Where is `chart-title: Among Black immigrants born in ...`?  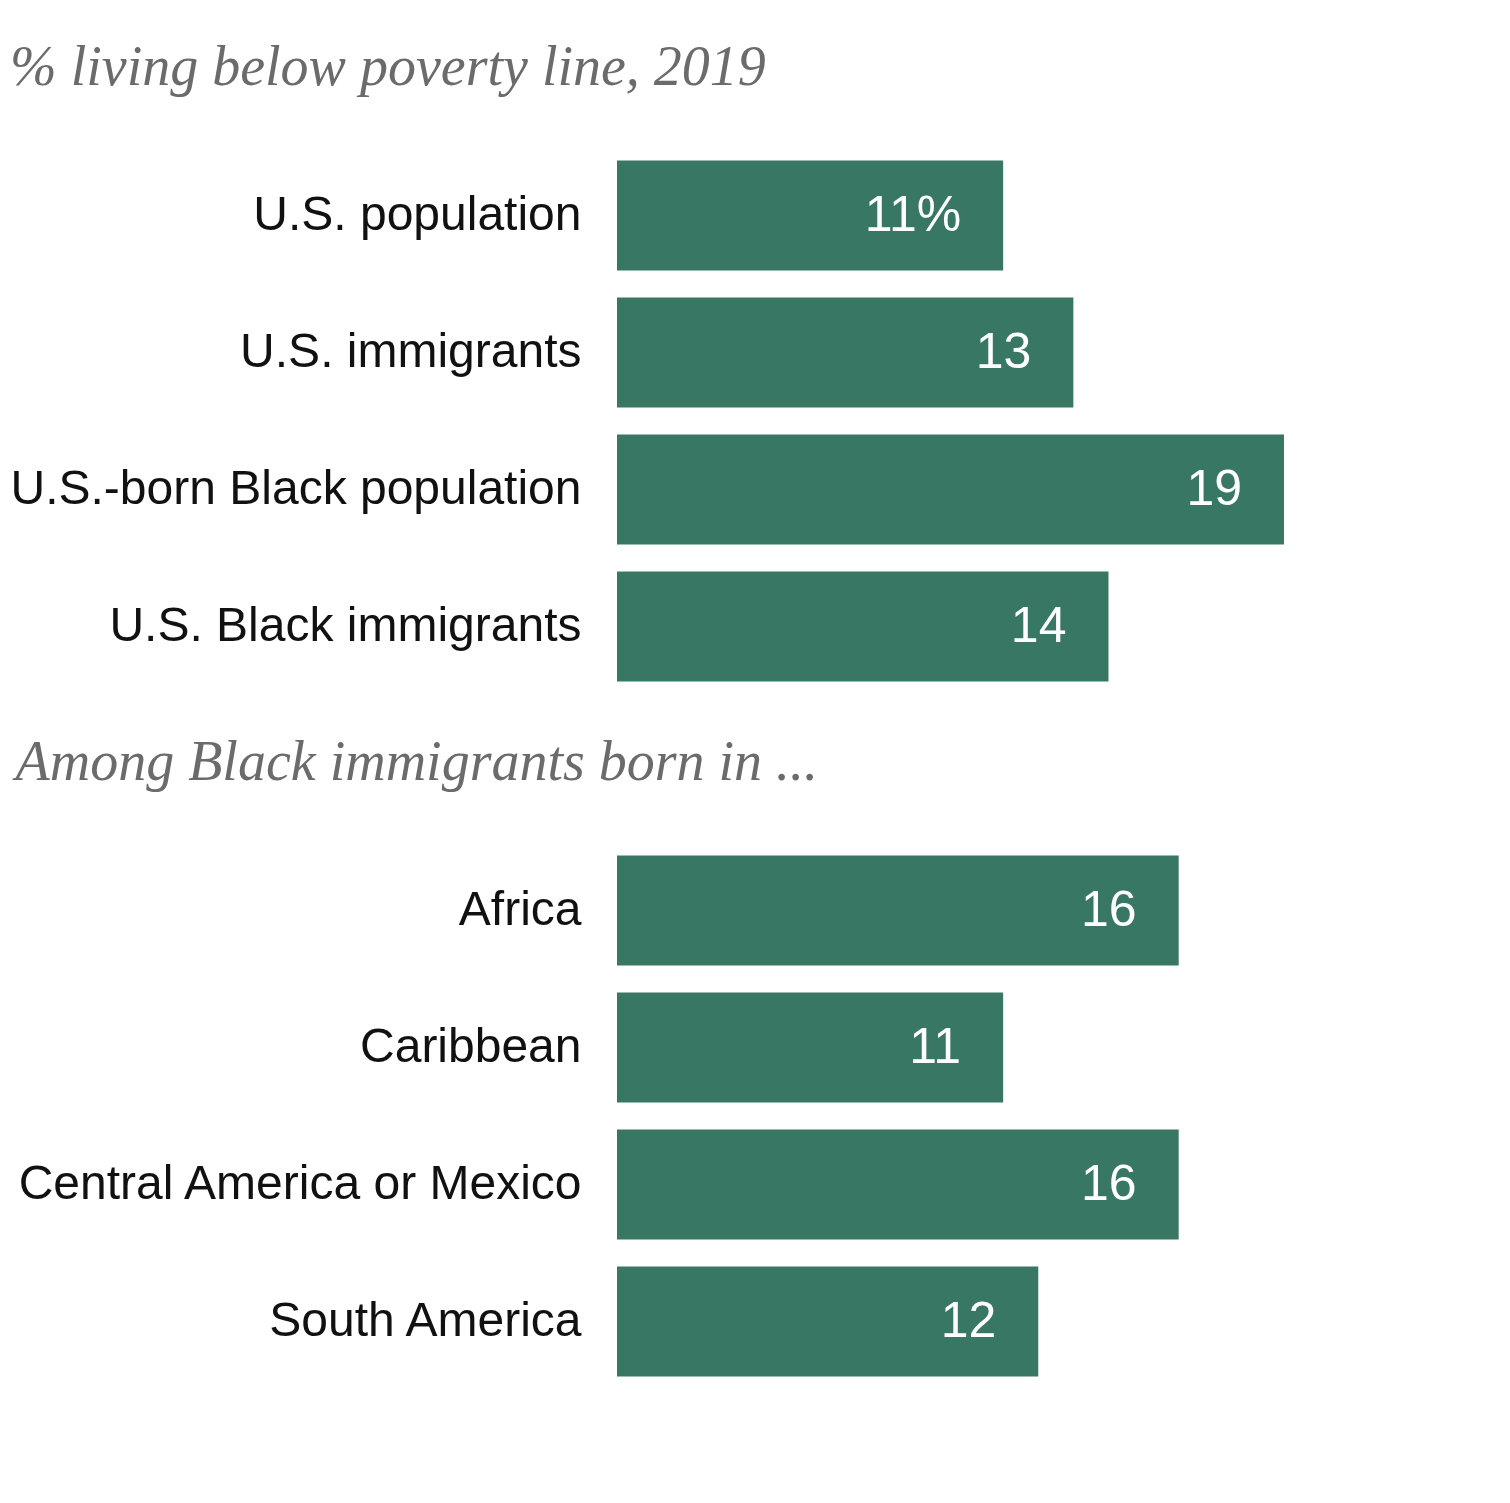
chart-title: Among Black immigrants born in ... is located at coordinates (415, 761).